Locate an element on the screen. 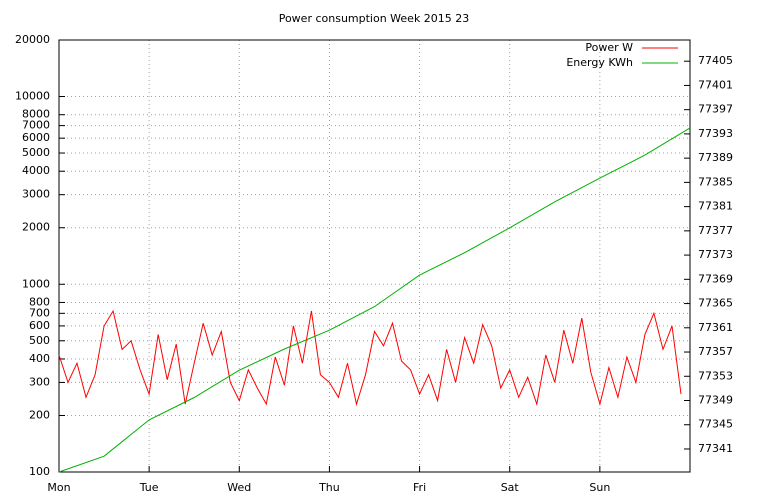  y2-tick-label: 77341 is located at coordinates (715, 448).